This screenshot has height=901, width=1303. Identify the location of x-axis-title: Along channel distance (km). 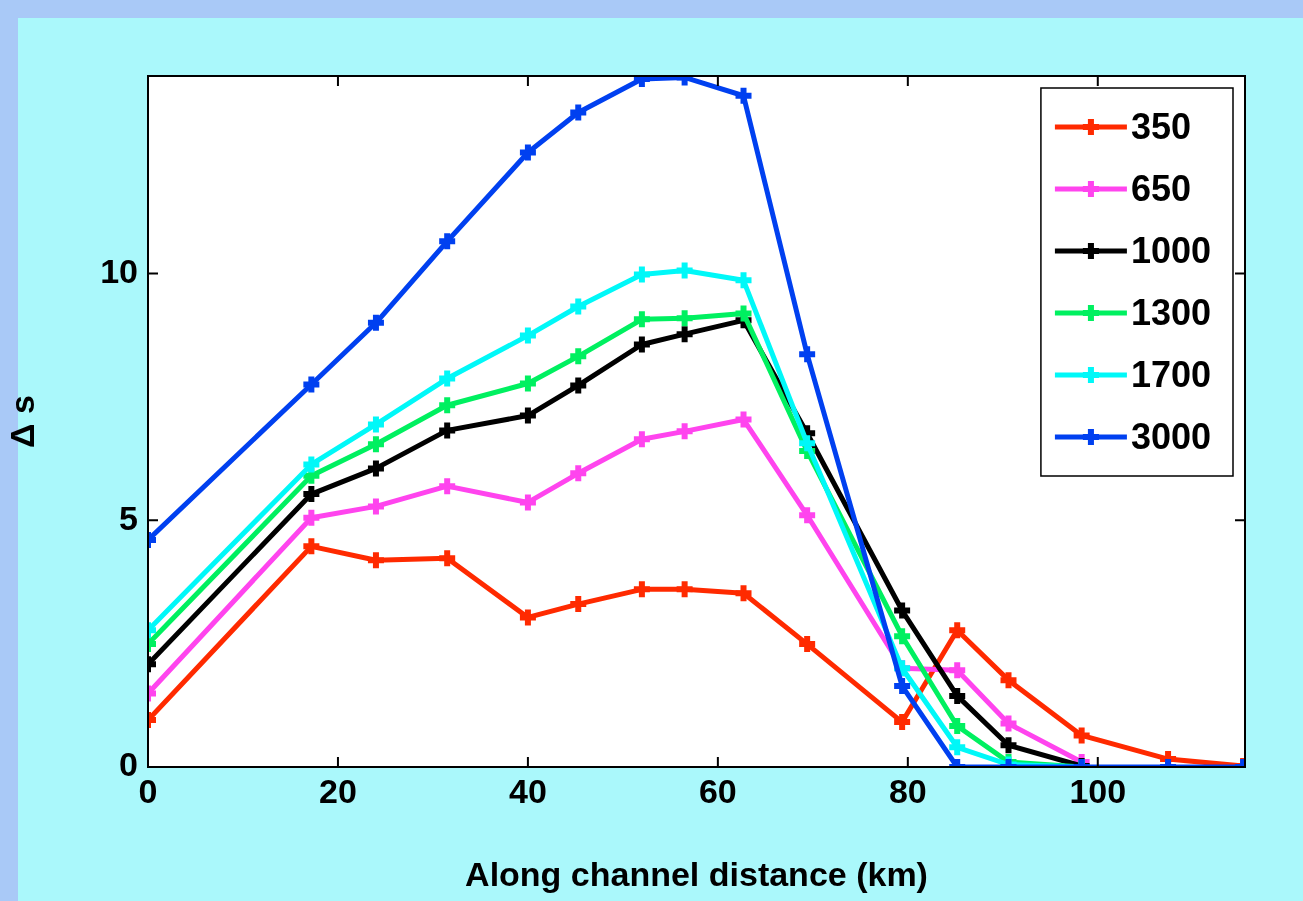
(696, 873).